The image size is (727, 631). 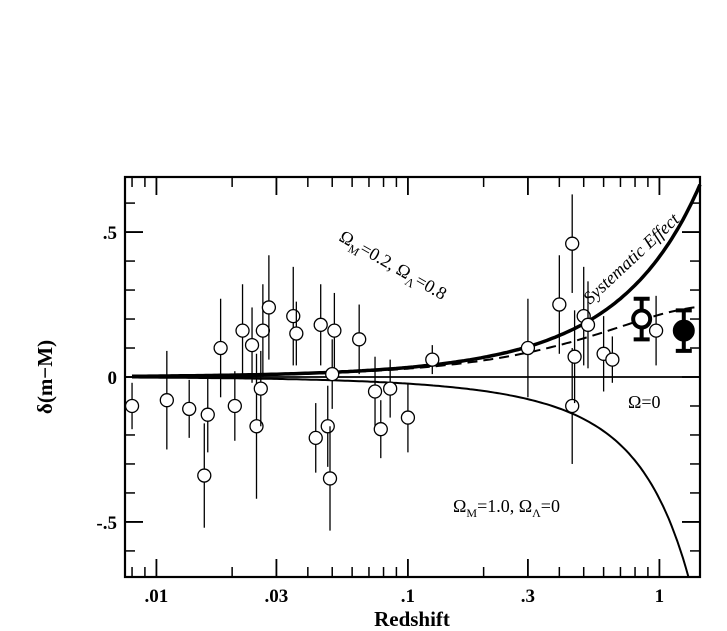 I want to click on y-tick-label: 0, so click(x=113, y=378).